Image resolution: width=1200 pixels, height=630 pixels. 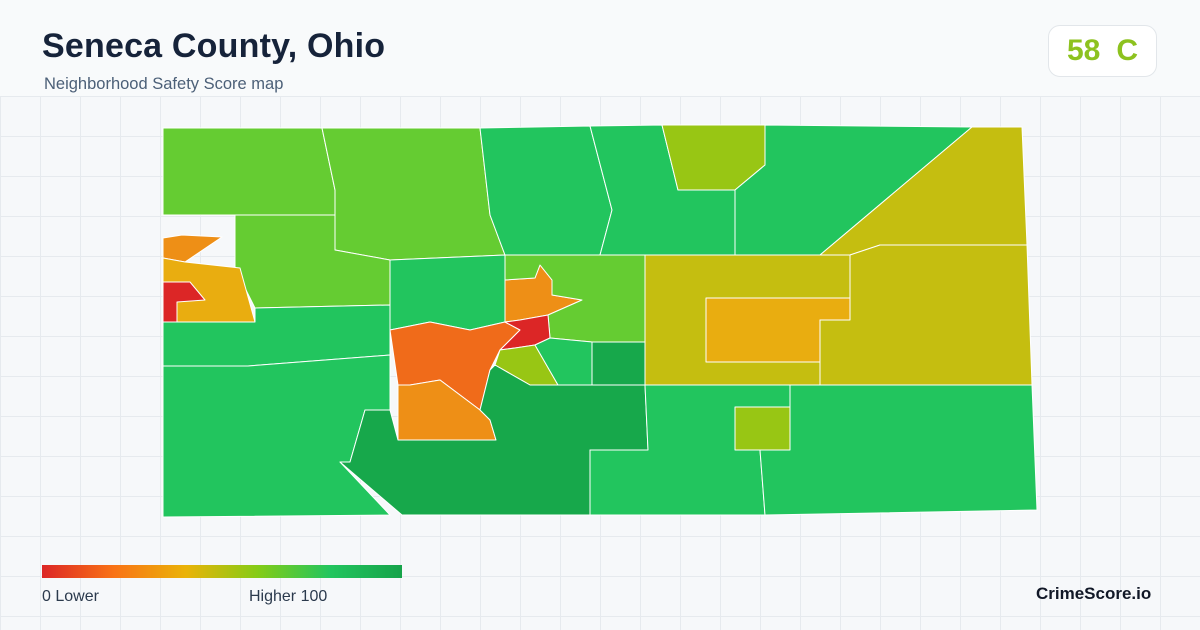 I want to click on page-subtitle: Neighborhood Safety Score map, so click(x=164, y=84).